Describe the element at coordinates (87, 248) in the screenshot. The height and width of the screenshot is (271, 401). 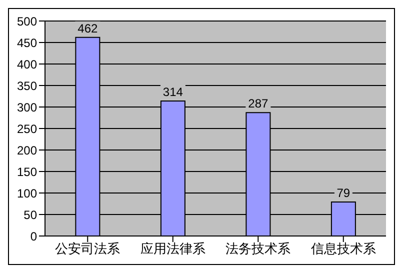
I see `x-tick-label: 公安司法系` at that location.